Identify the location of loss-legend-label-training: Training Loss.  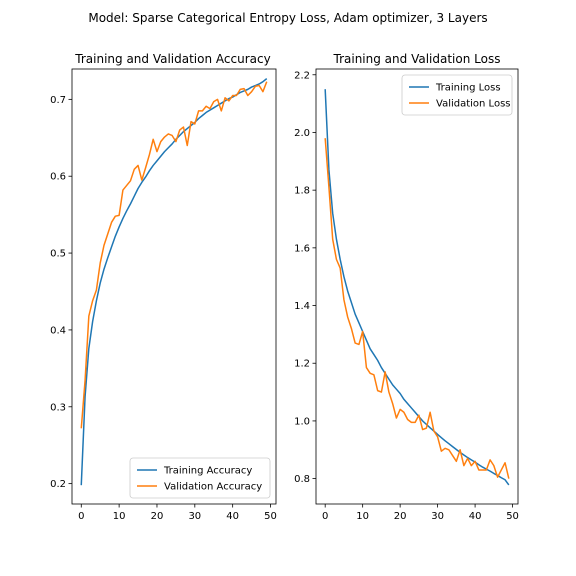
(468, 88).